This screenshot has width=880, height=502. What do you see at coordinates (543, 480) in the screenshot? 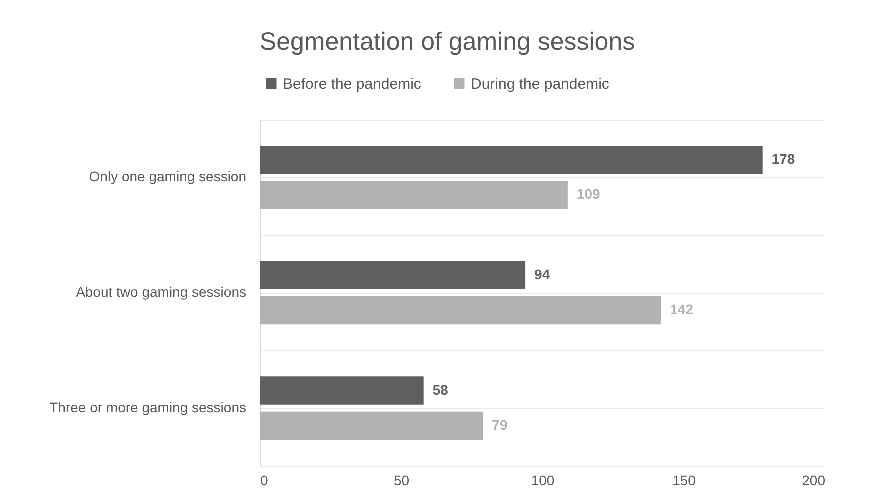
I see `x-tick-label: 100` at bounding box center [543, 480].